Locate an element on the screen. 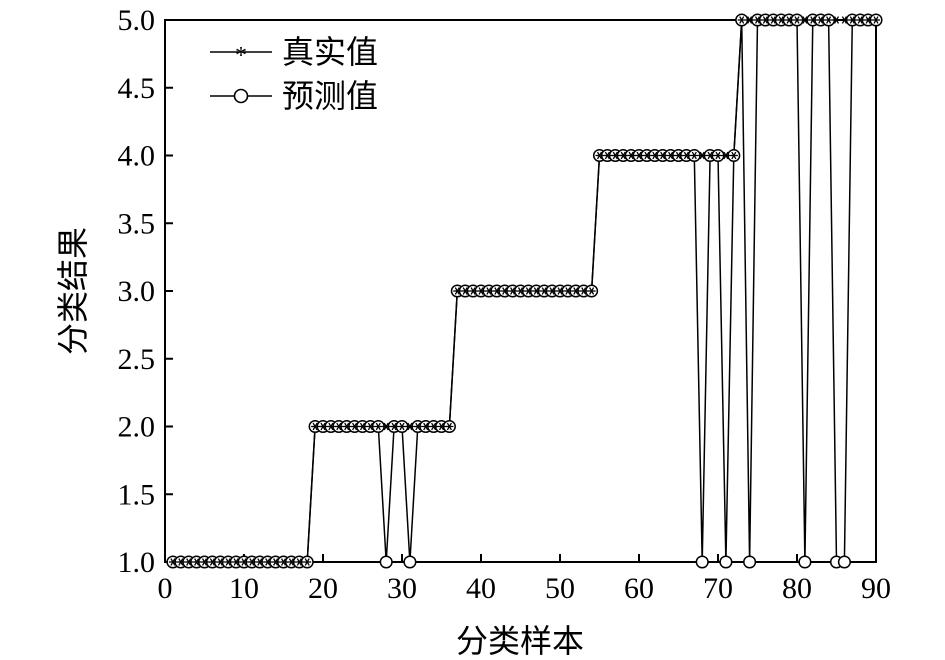 This screenshot has height=660, width=945. x-tick-label: 30 is located at coordinates (402, 588).